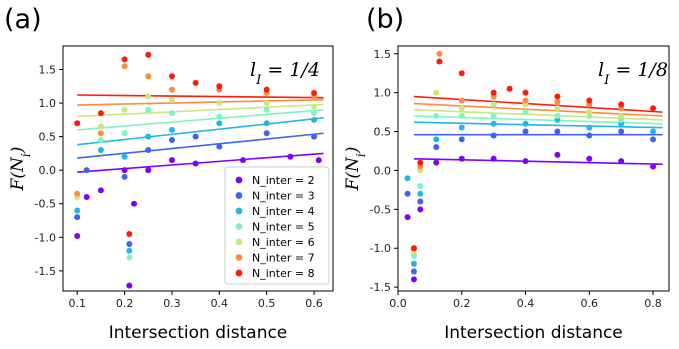 This screenshot has height=349, width=679. Describe the element at coordinates (398, 303) in the screenshot. I see `x-tick-label: 0.0` at that location.